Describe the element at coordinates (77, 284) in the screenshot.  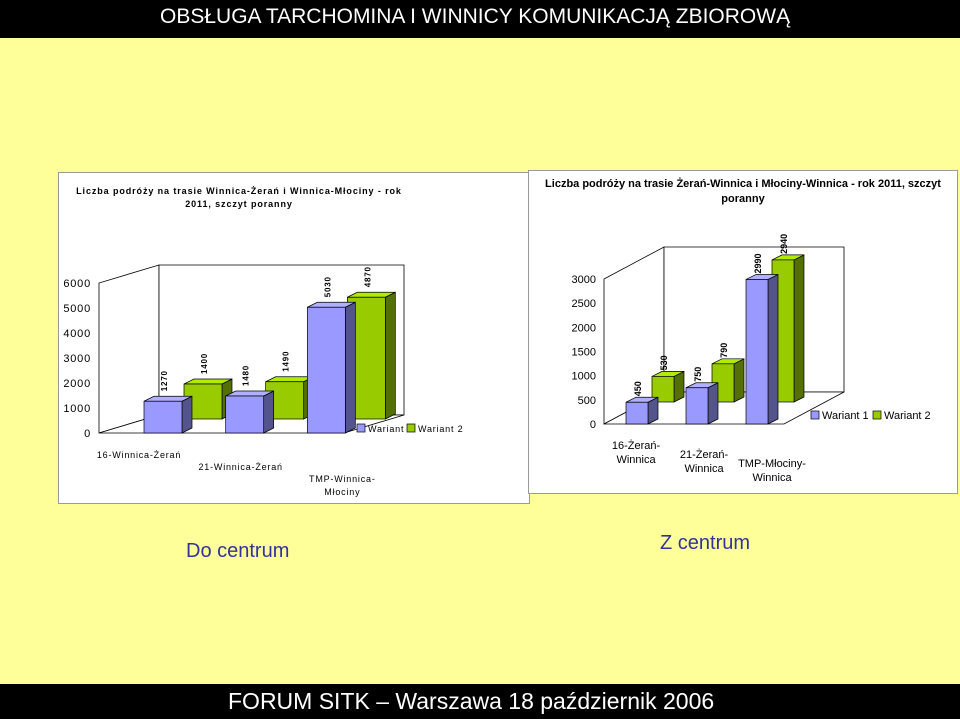
I see `y-tick-label: 6000` at that location.